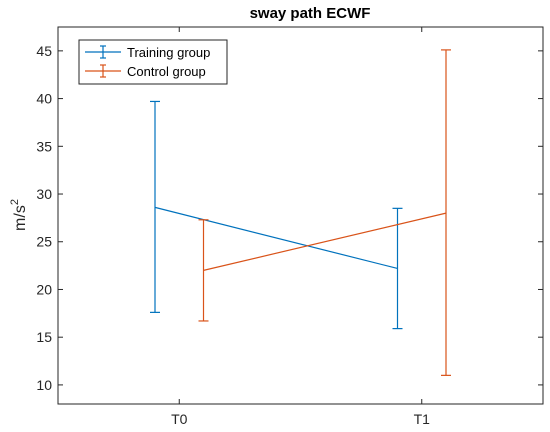  I want to click on y-tick-label: 35, so click(44, 146).